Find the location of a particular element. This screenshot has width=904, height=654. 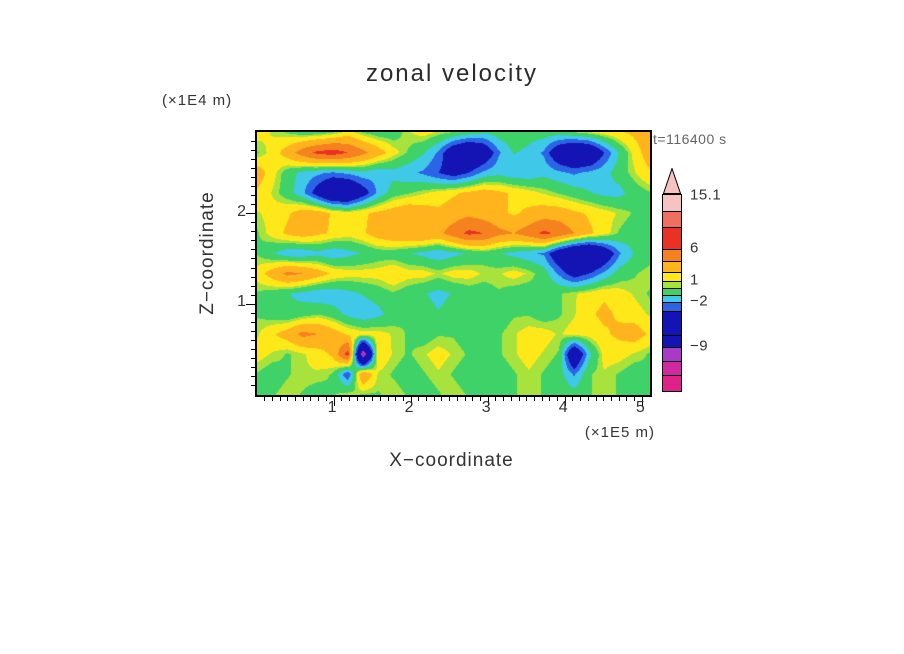

y-tick-label: 2 is located at coordinates (241, 211).